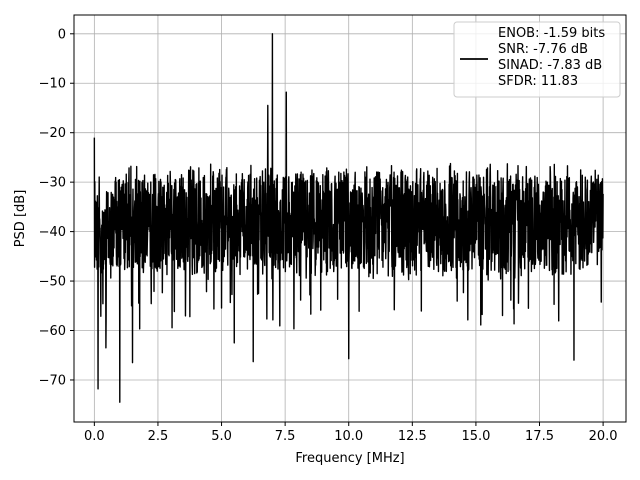 This screenshot has width=640, height=480. What do you see at coordinates (412, 436) in the screenshot?
I see `x-tick-label: 12.5` at bounding box center [412, 436].